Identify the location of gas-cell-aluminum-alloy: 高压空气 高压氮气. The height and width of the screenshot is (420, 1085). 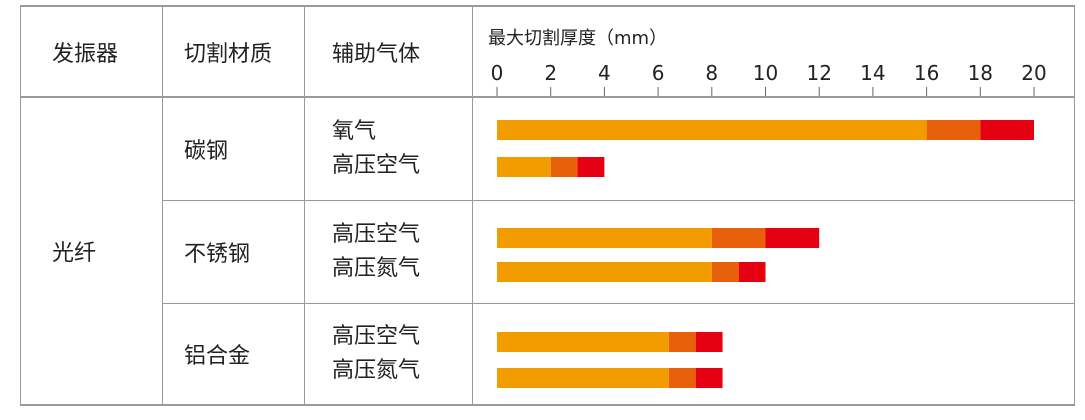
(376, 354).